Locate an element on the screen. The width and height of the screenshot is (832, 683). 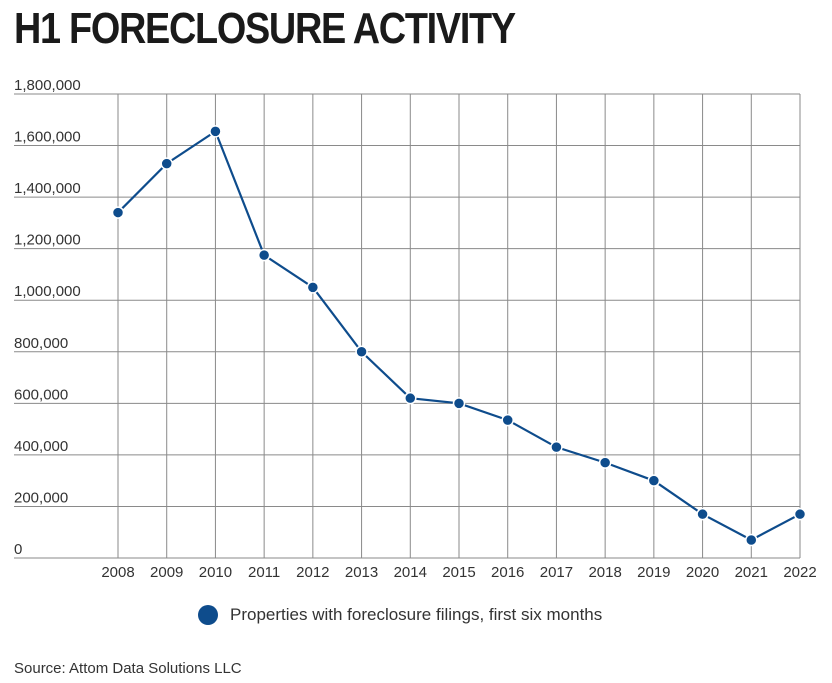
y-tick-label: 600,000 is located at coordinates (41, 394).